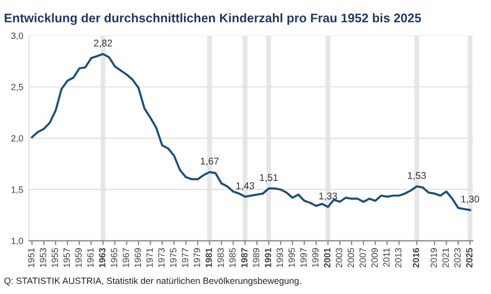 The image size is (491, 294). What do you see at coordinates (17, 88) in the screenshot?
I see `y-tick-label: 2,5` at bounding box center [17, 88].